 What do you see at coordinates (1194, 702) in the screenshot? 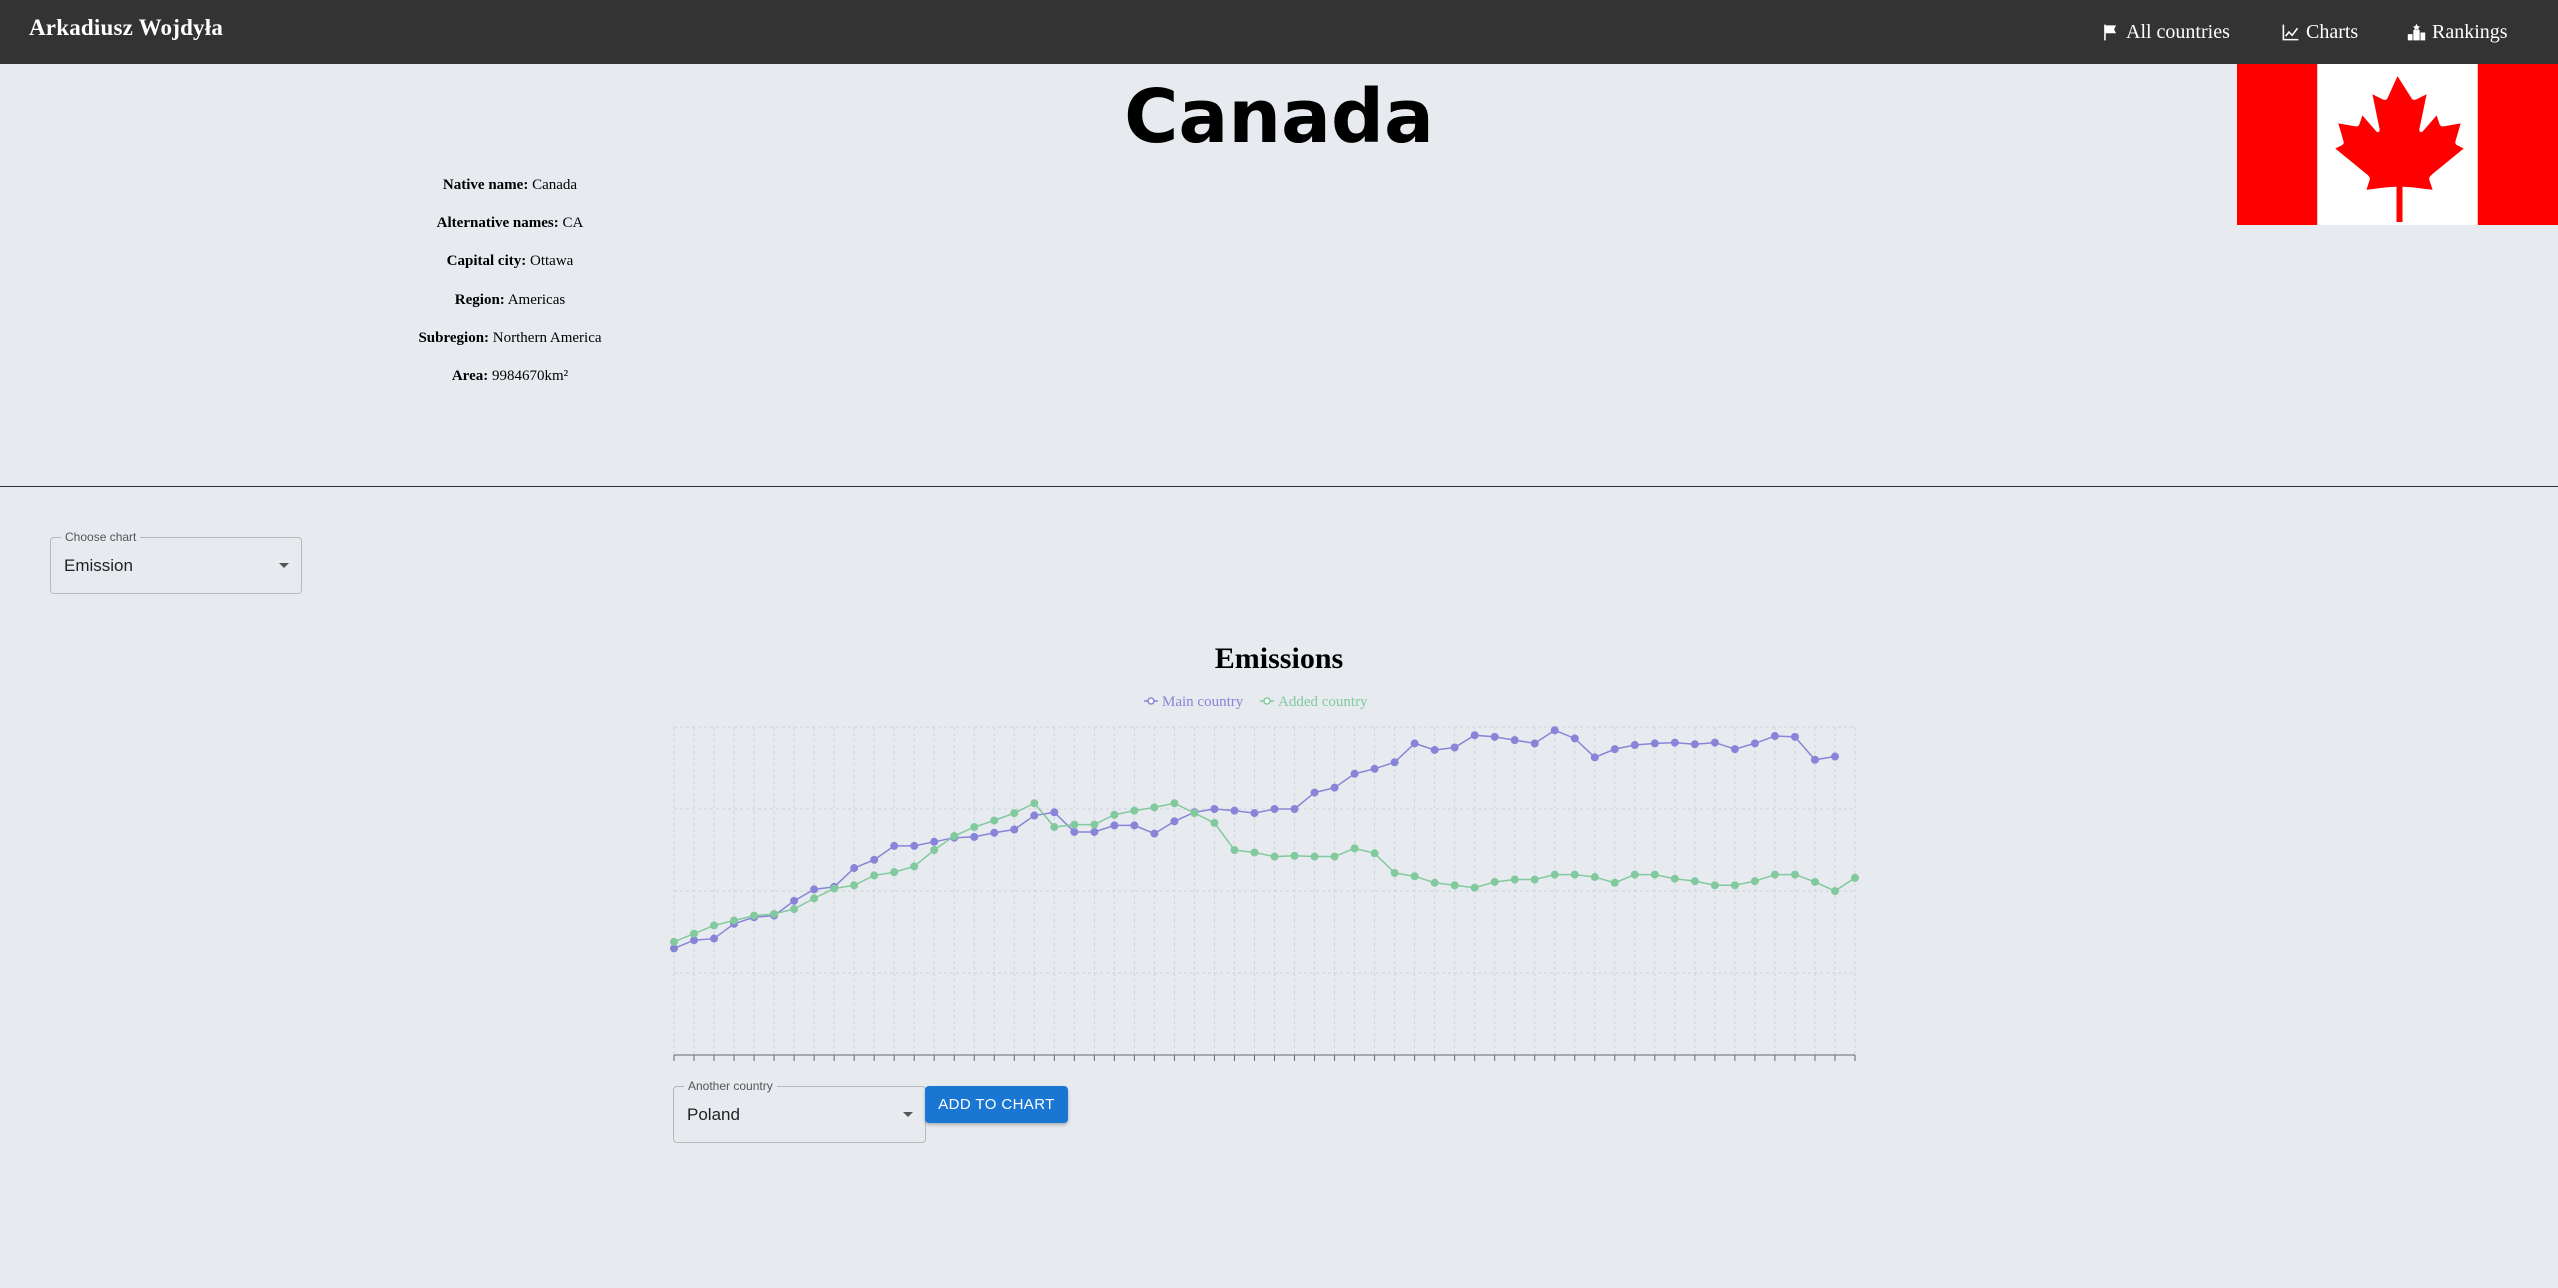
I see `legend-item-main-country: Main country` at bounding box center [1194, 702].